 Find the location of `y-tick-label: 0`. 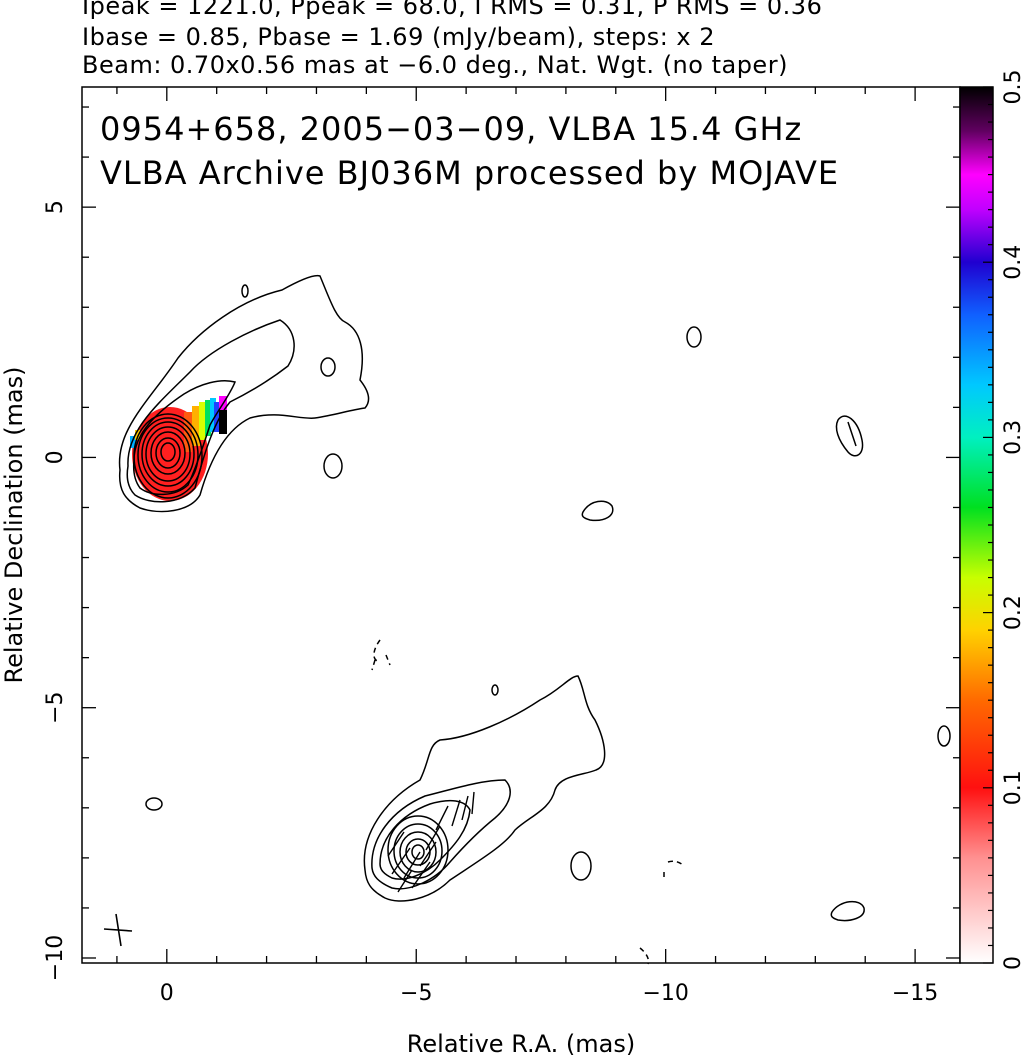

y-tick-label: 0 is located at coordinates (55, 457).